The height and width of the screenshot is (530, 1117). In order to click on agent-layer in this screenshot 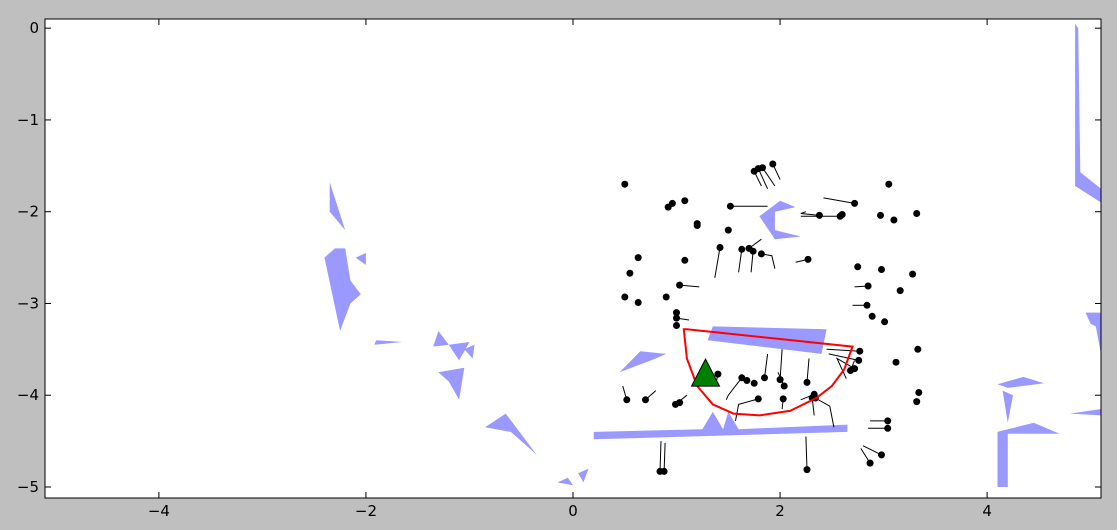, I will do `click(705, 372)`.